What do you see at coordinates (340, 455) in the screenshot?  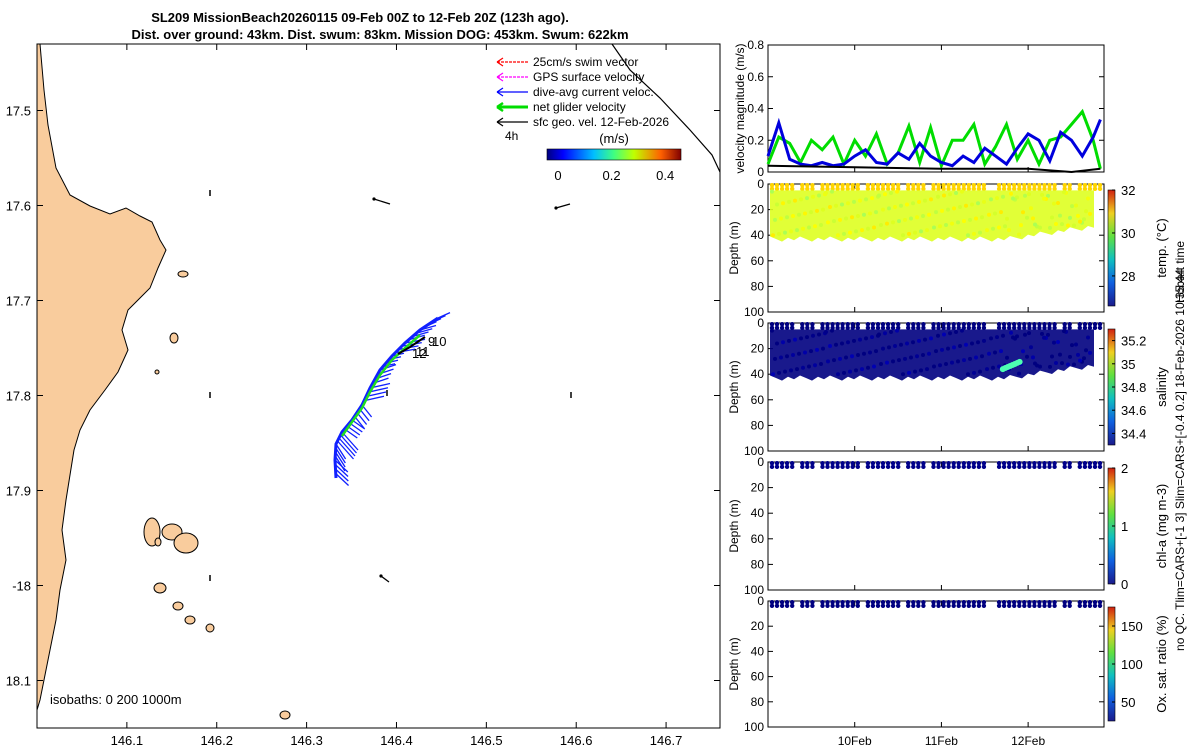 I see `dive-avg-current-vector` at bounding box center [340, 455].